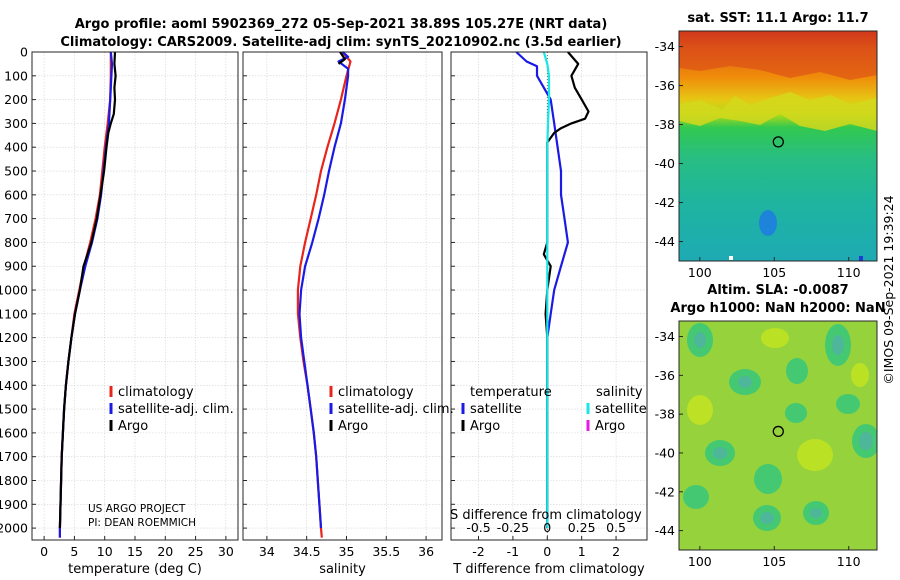  I want to click on x-axis-label: T difference from climatology, so click(548, 569).